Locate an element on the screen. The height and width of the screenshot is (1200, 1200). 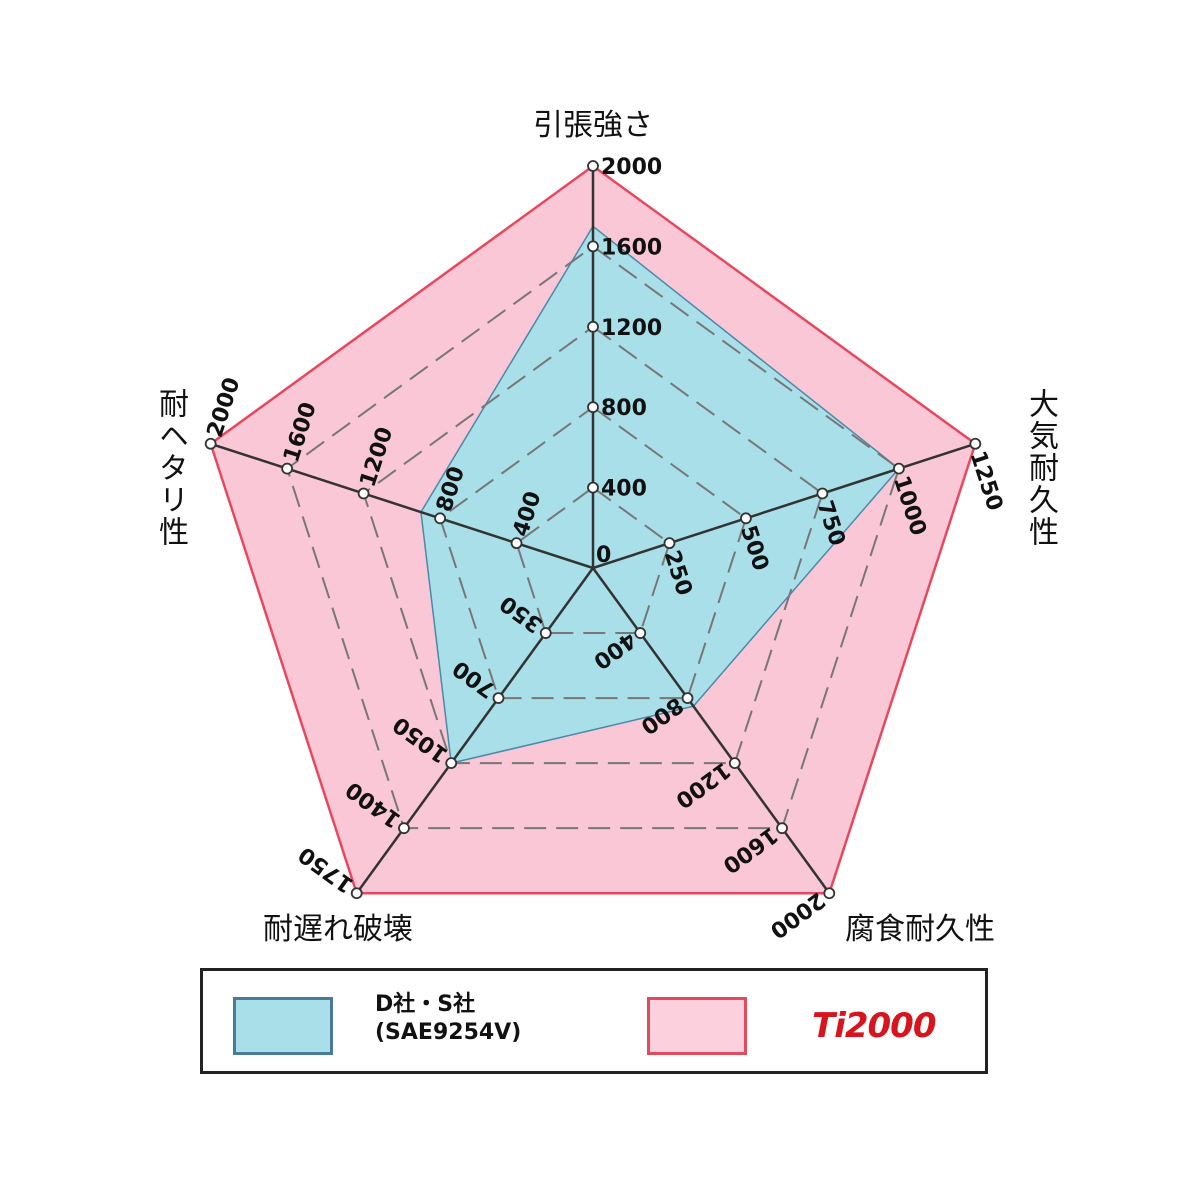
axis-title-delayed-fracture: 耐遅れ破壊 is located at coordinates (338, 929).